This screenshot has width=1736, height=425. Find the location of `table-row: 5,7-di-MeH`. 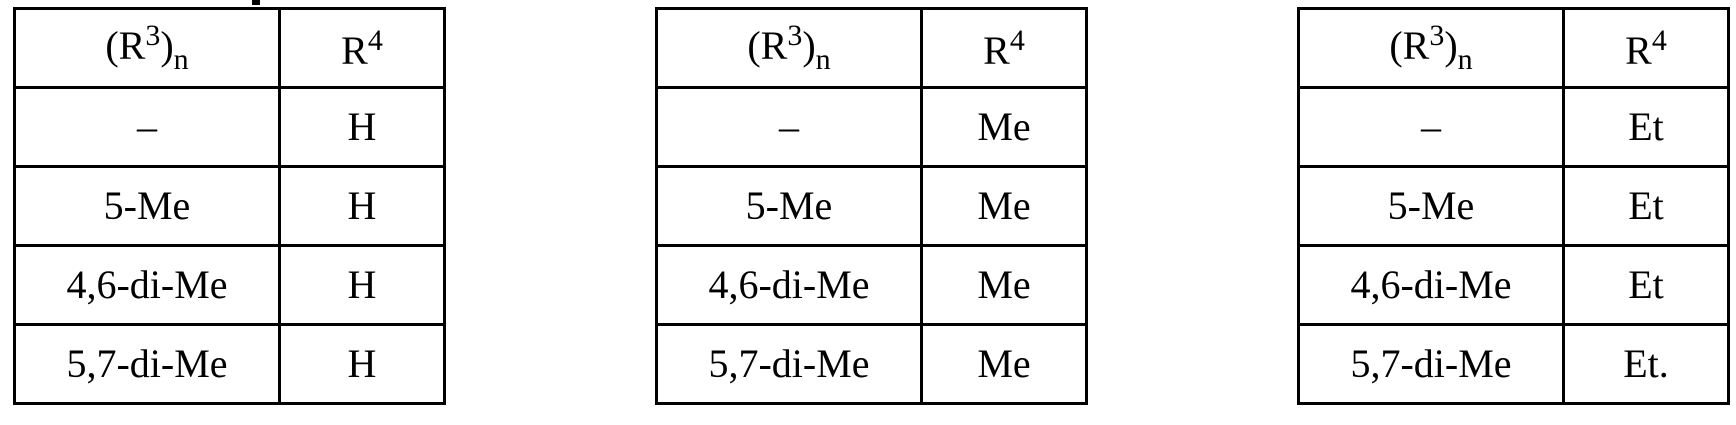

table-row: 5,7-di-MeH is located at coordinates (230, 364).